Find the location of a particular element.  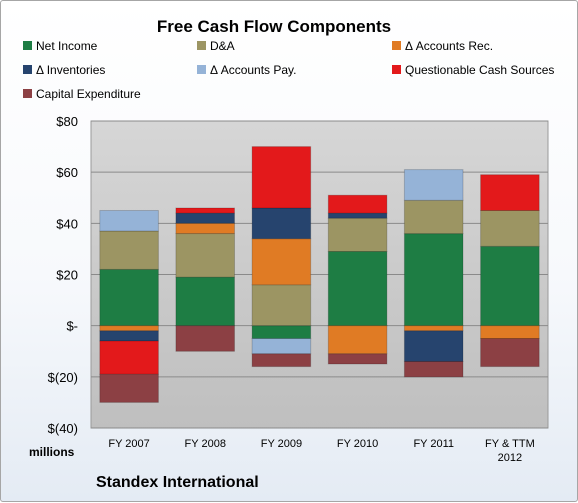

y-axis: $80 $60 $40 $20 $- $(20) $(40) is located at coordinates (63, 275).